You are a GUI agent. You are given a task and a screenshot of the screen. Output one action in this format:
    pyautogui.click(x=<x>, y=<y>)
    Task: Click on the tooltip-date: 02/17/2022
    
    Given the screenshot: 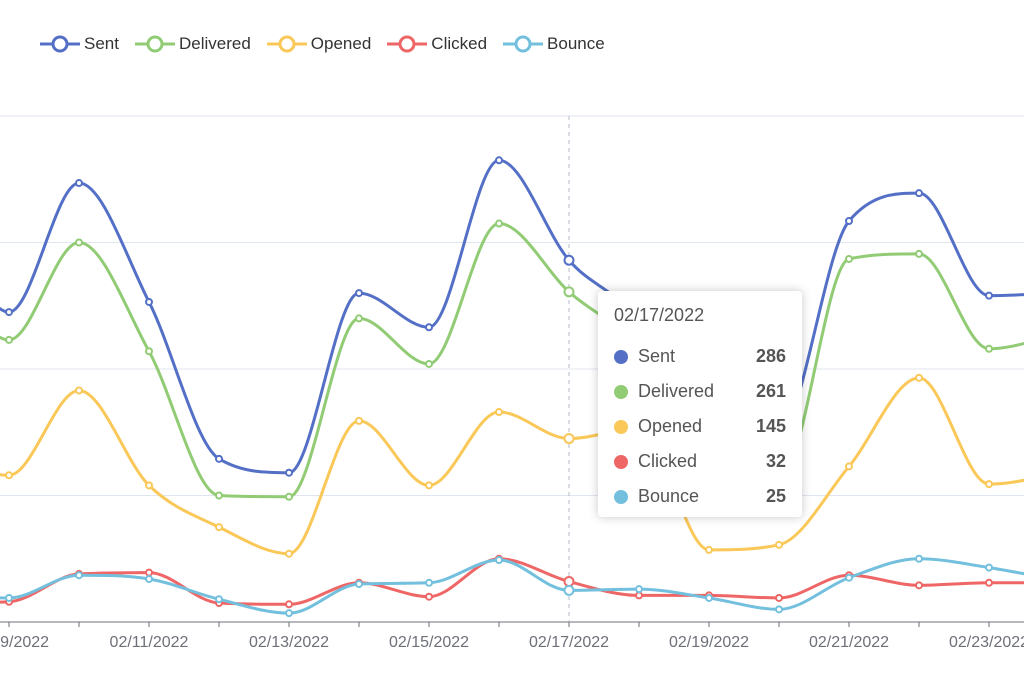 What is the action you would take?
    pyautogui.click(x=659, y=315)
    